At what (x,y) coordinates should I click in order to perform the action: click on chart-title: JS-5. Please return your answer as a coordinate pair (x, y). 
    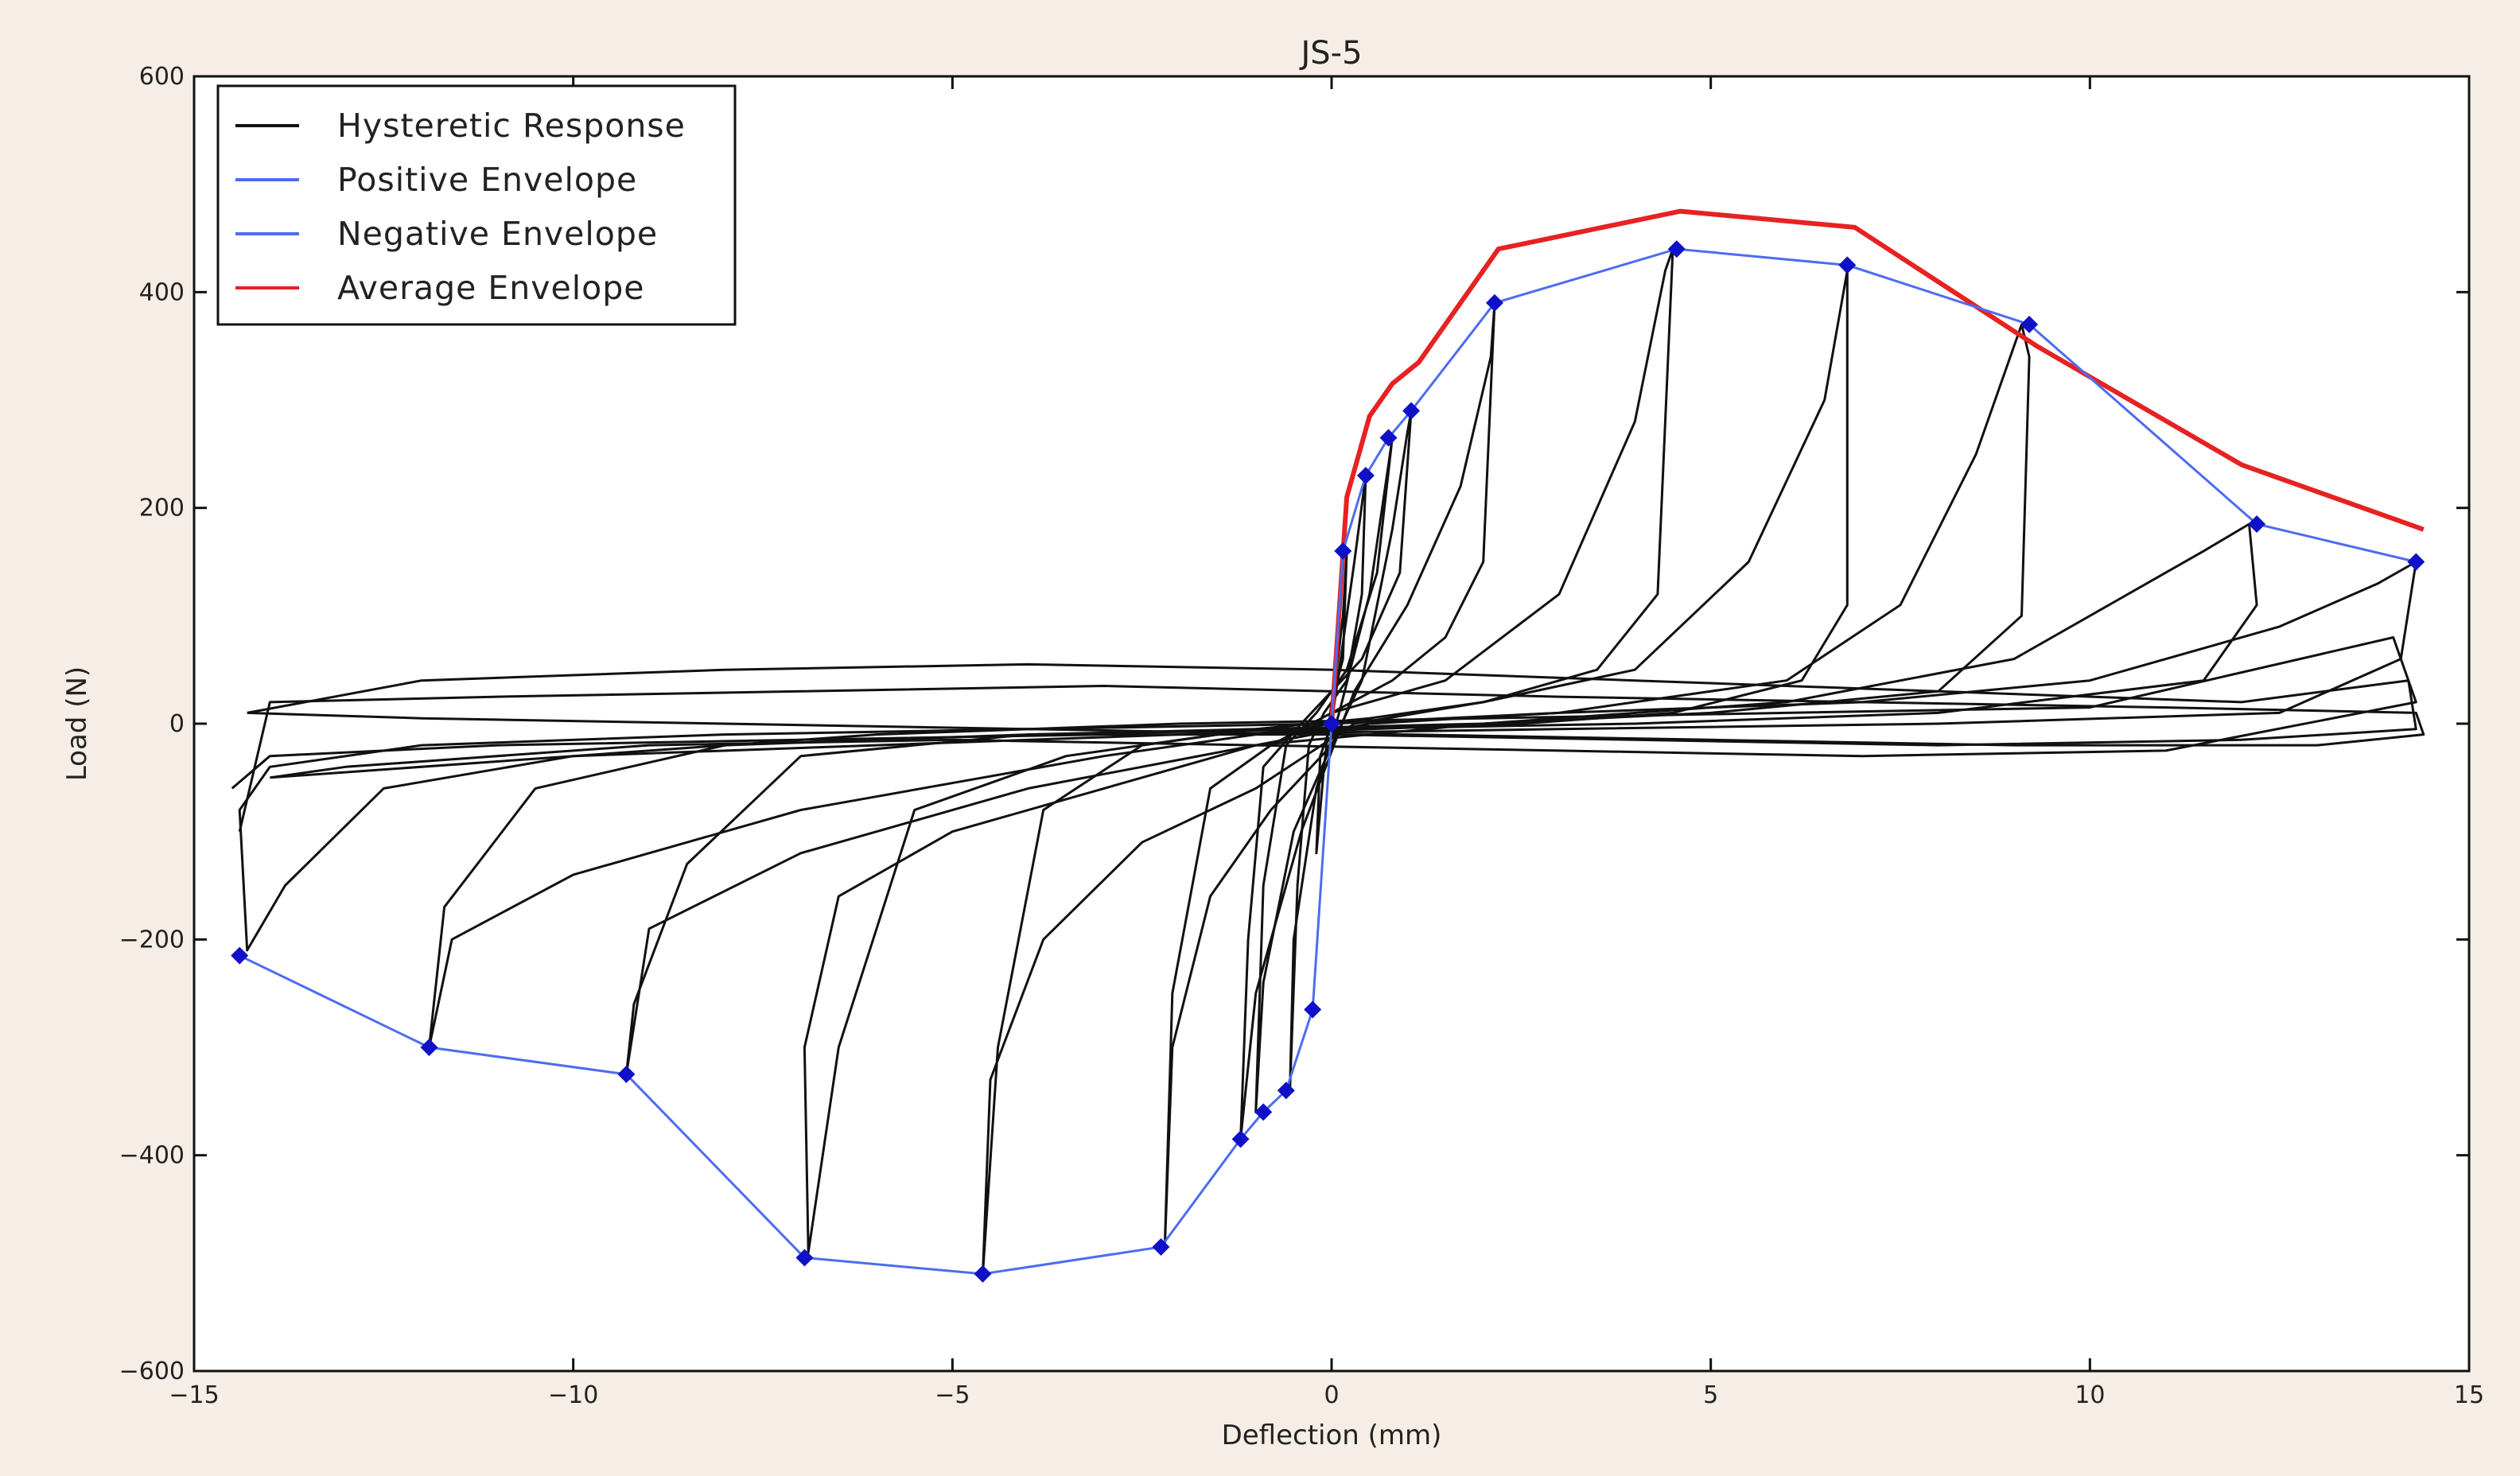
    Looking at the image, I should click on (1330, 53).